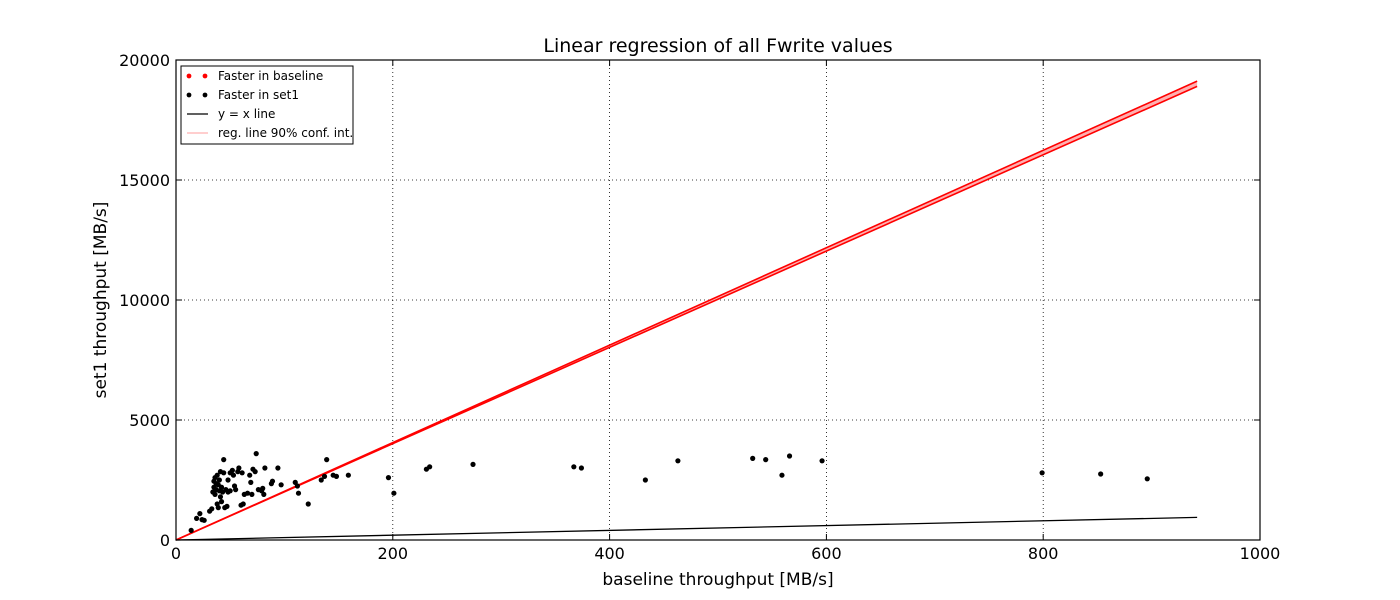 This screenshot has height=600, width=1400. What do you see at coordinates (176, 553) in the screenshot?
I see `x-tick-label: 0` at bounding box center [176, 553].